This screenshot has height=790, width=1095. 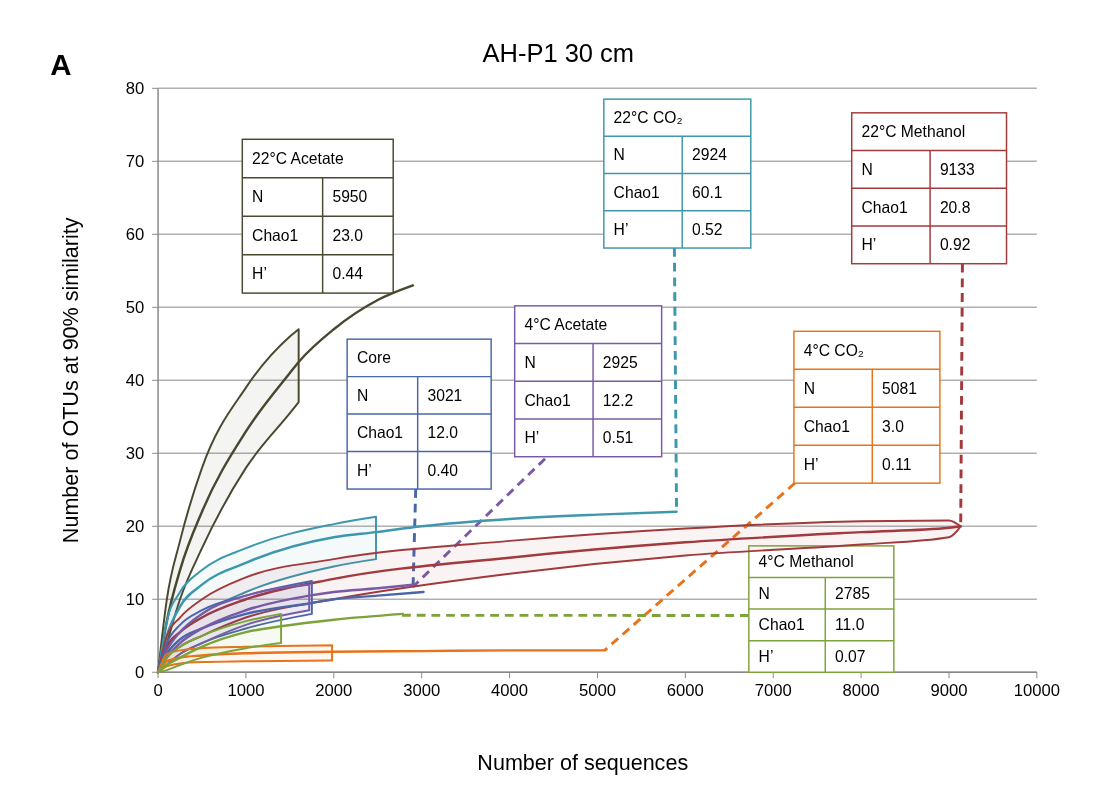 I want to click on x-tick-label: 9000, so click(x=949, y=690).